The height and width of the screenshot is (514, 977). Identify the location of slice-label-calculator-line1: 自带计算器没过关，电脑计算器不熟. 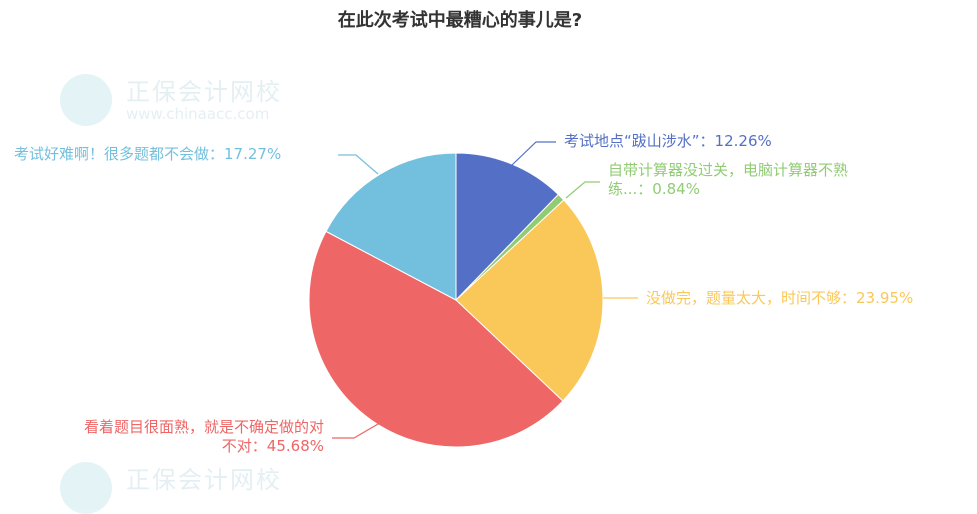
(728, 170).